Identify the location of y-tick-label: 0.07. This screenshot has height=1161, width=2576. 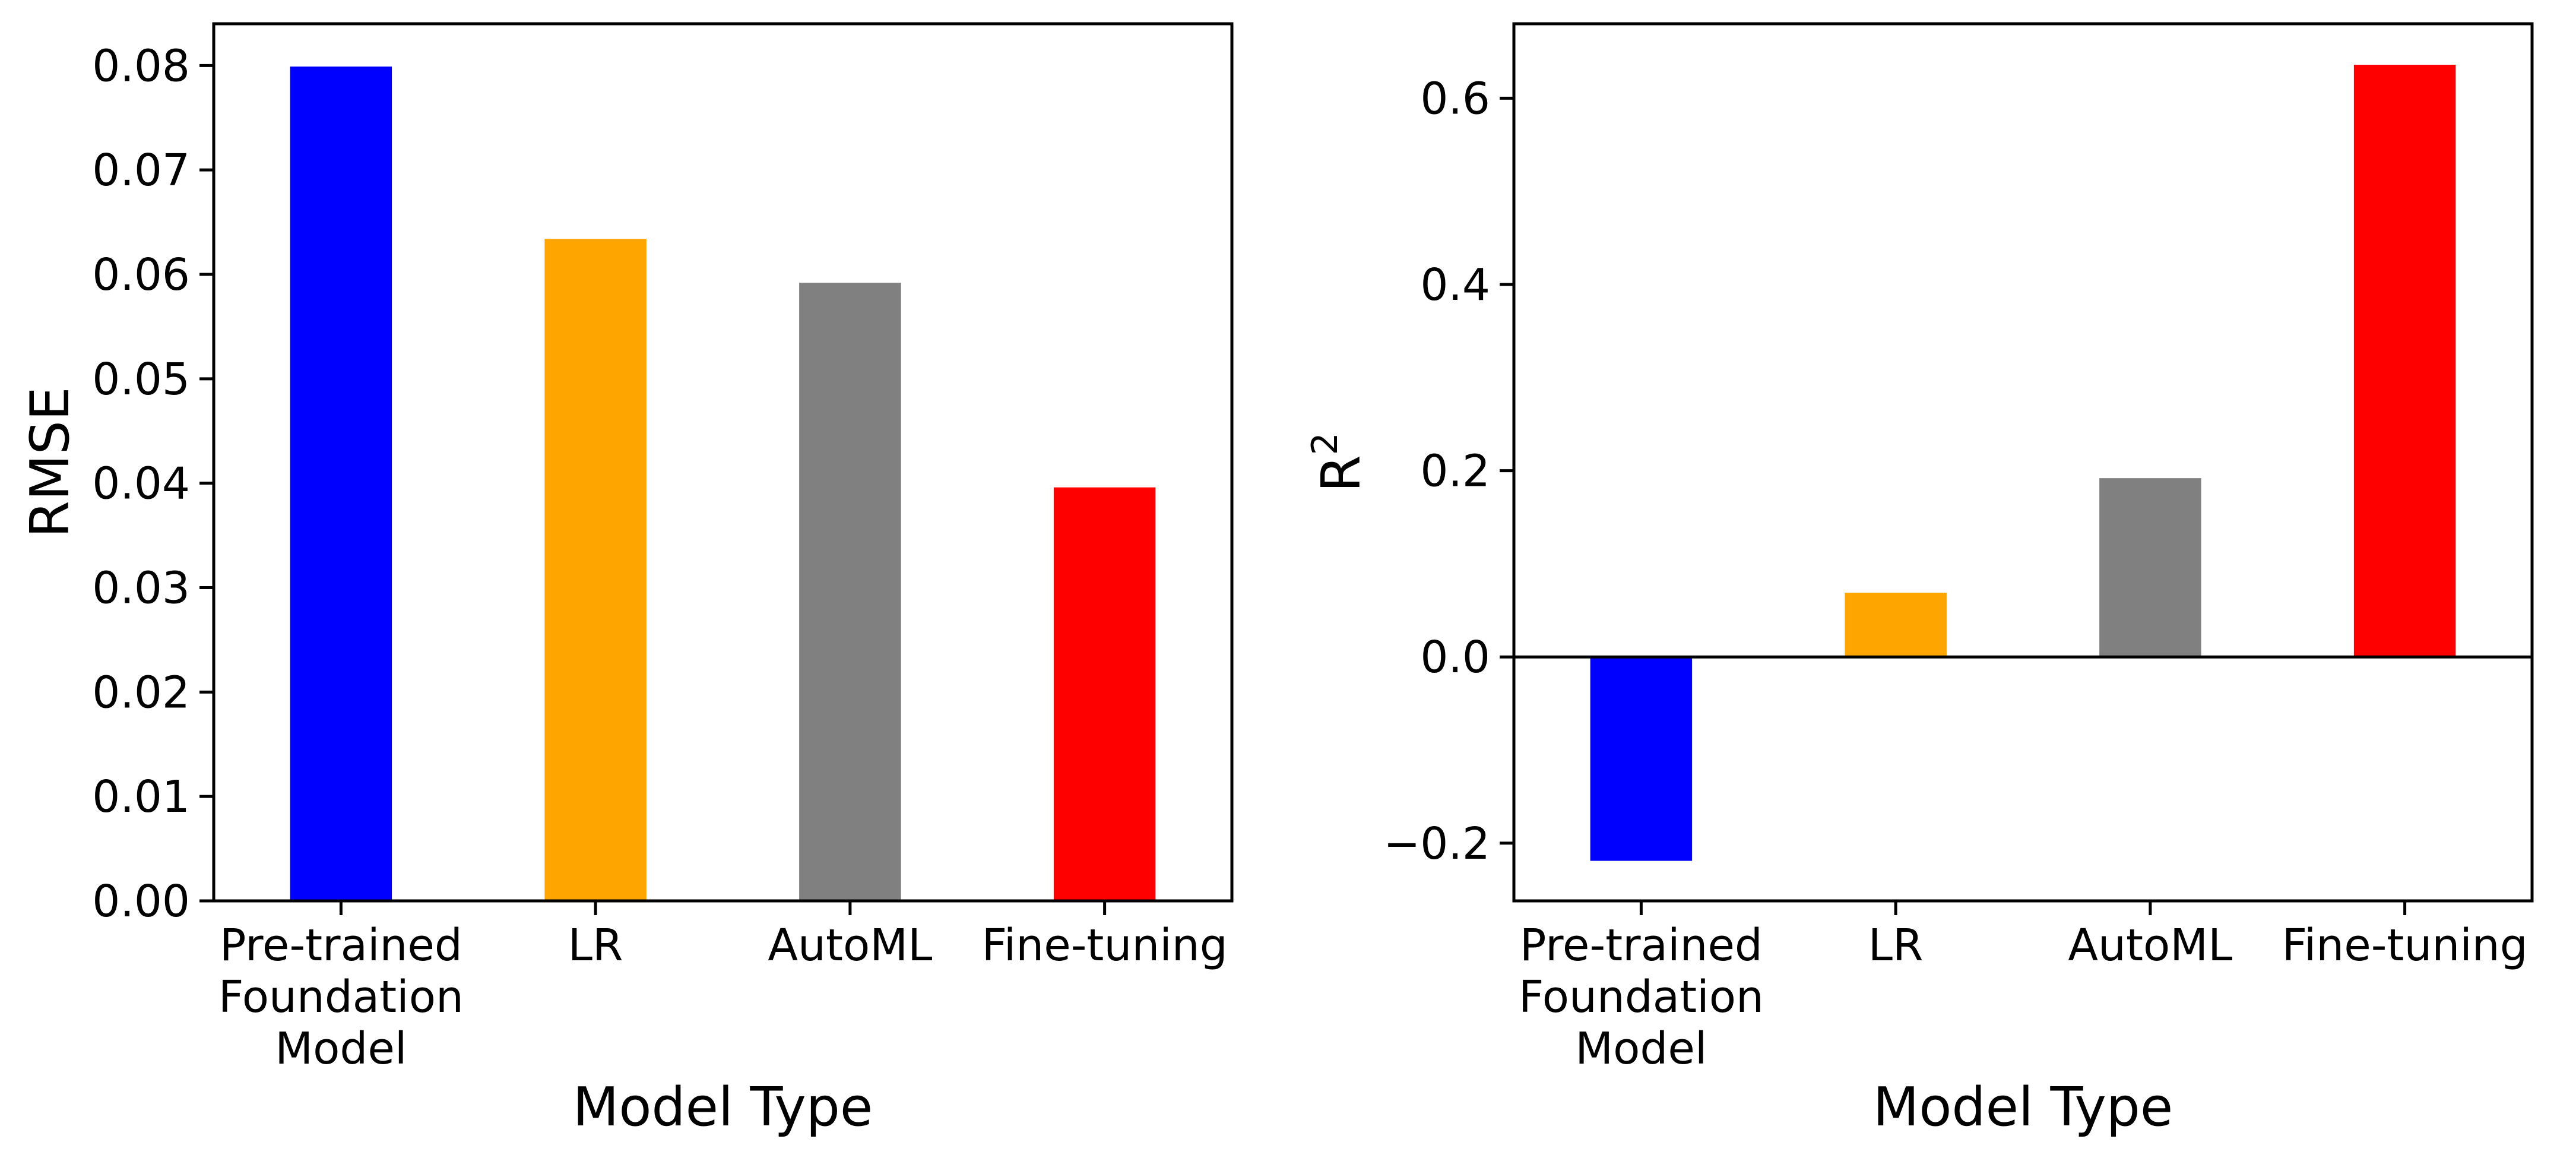
(141, 170).